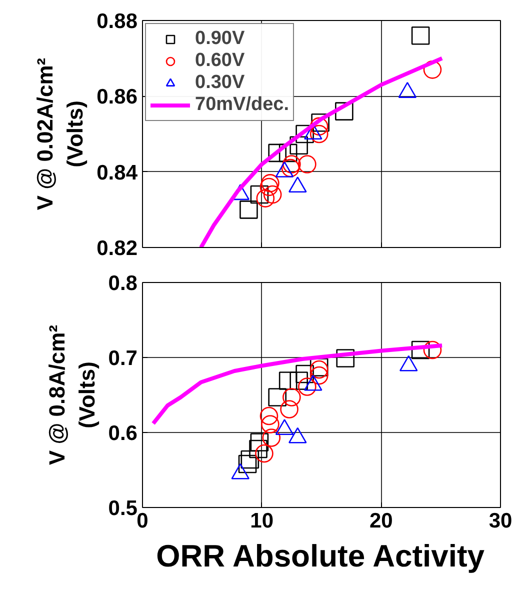 This screenshot has width=520, height=591. What do you see at coordinates (220, 83) in the screenshot?
I see `legend-label: 0.30V` at bounding box center [220, 83].